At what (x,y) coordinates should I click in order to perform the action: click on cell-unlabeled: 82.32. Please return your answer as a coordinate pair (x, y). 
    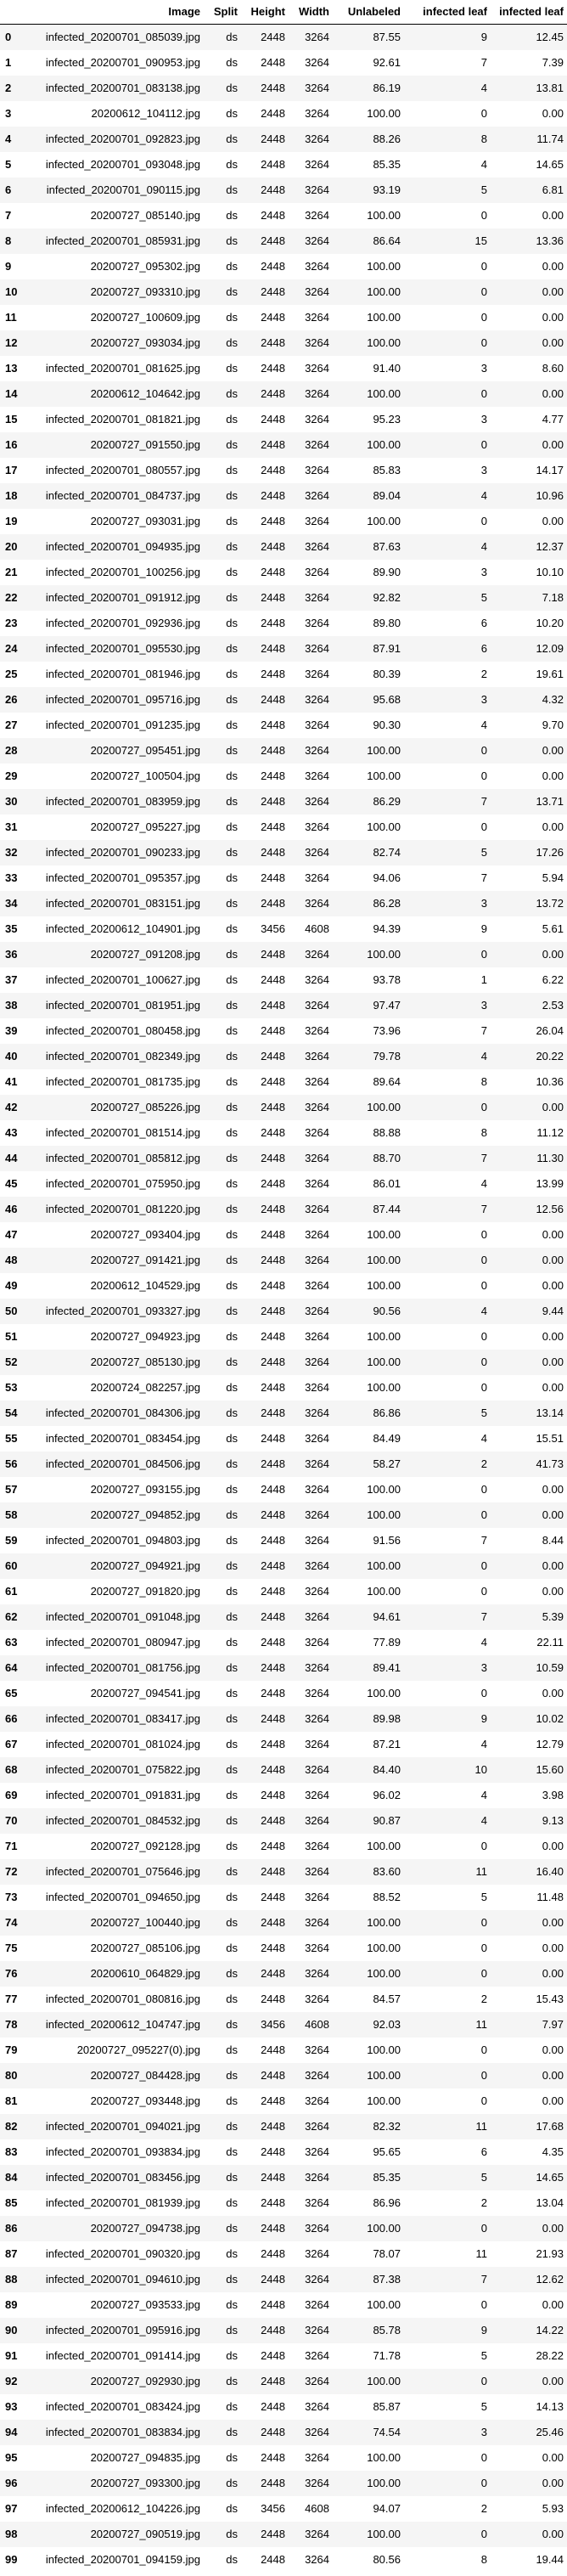
    Looking at the image, I should click on (387, 2126).